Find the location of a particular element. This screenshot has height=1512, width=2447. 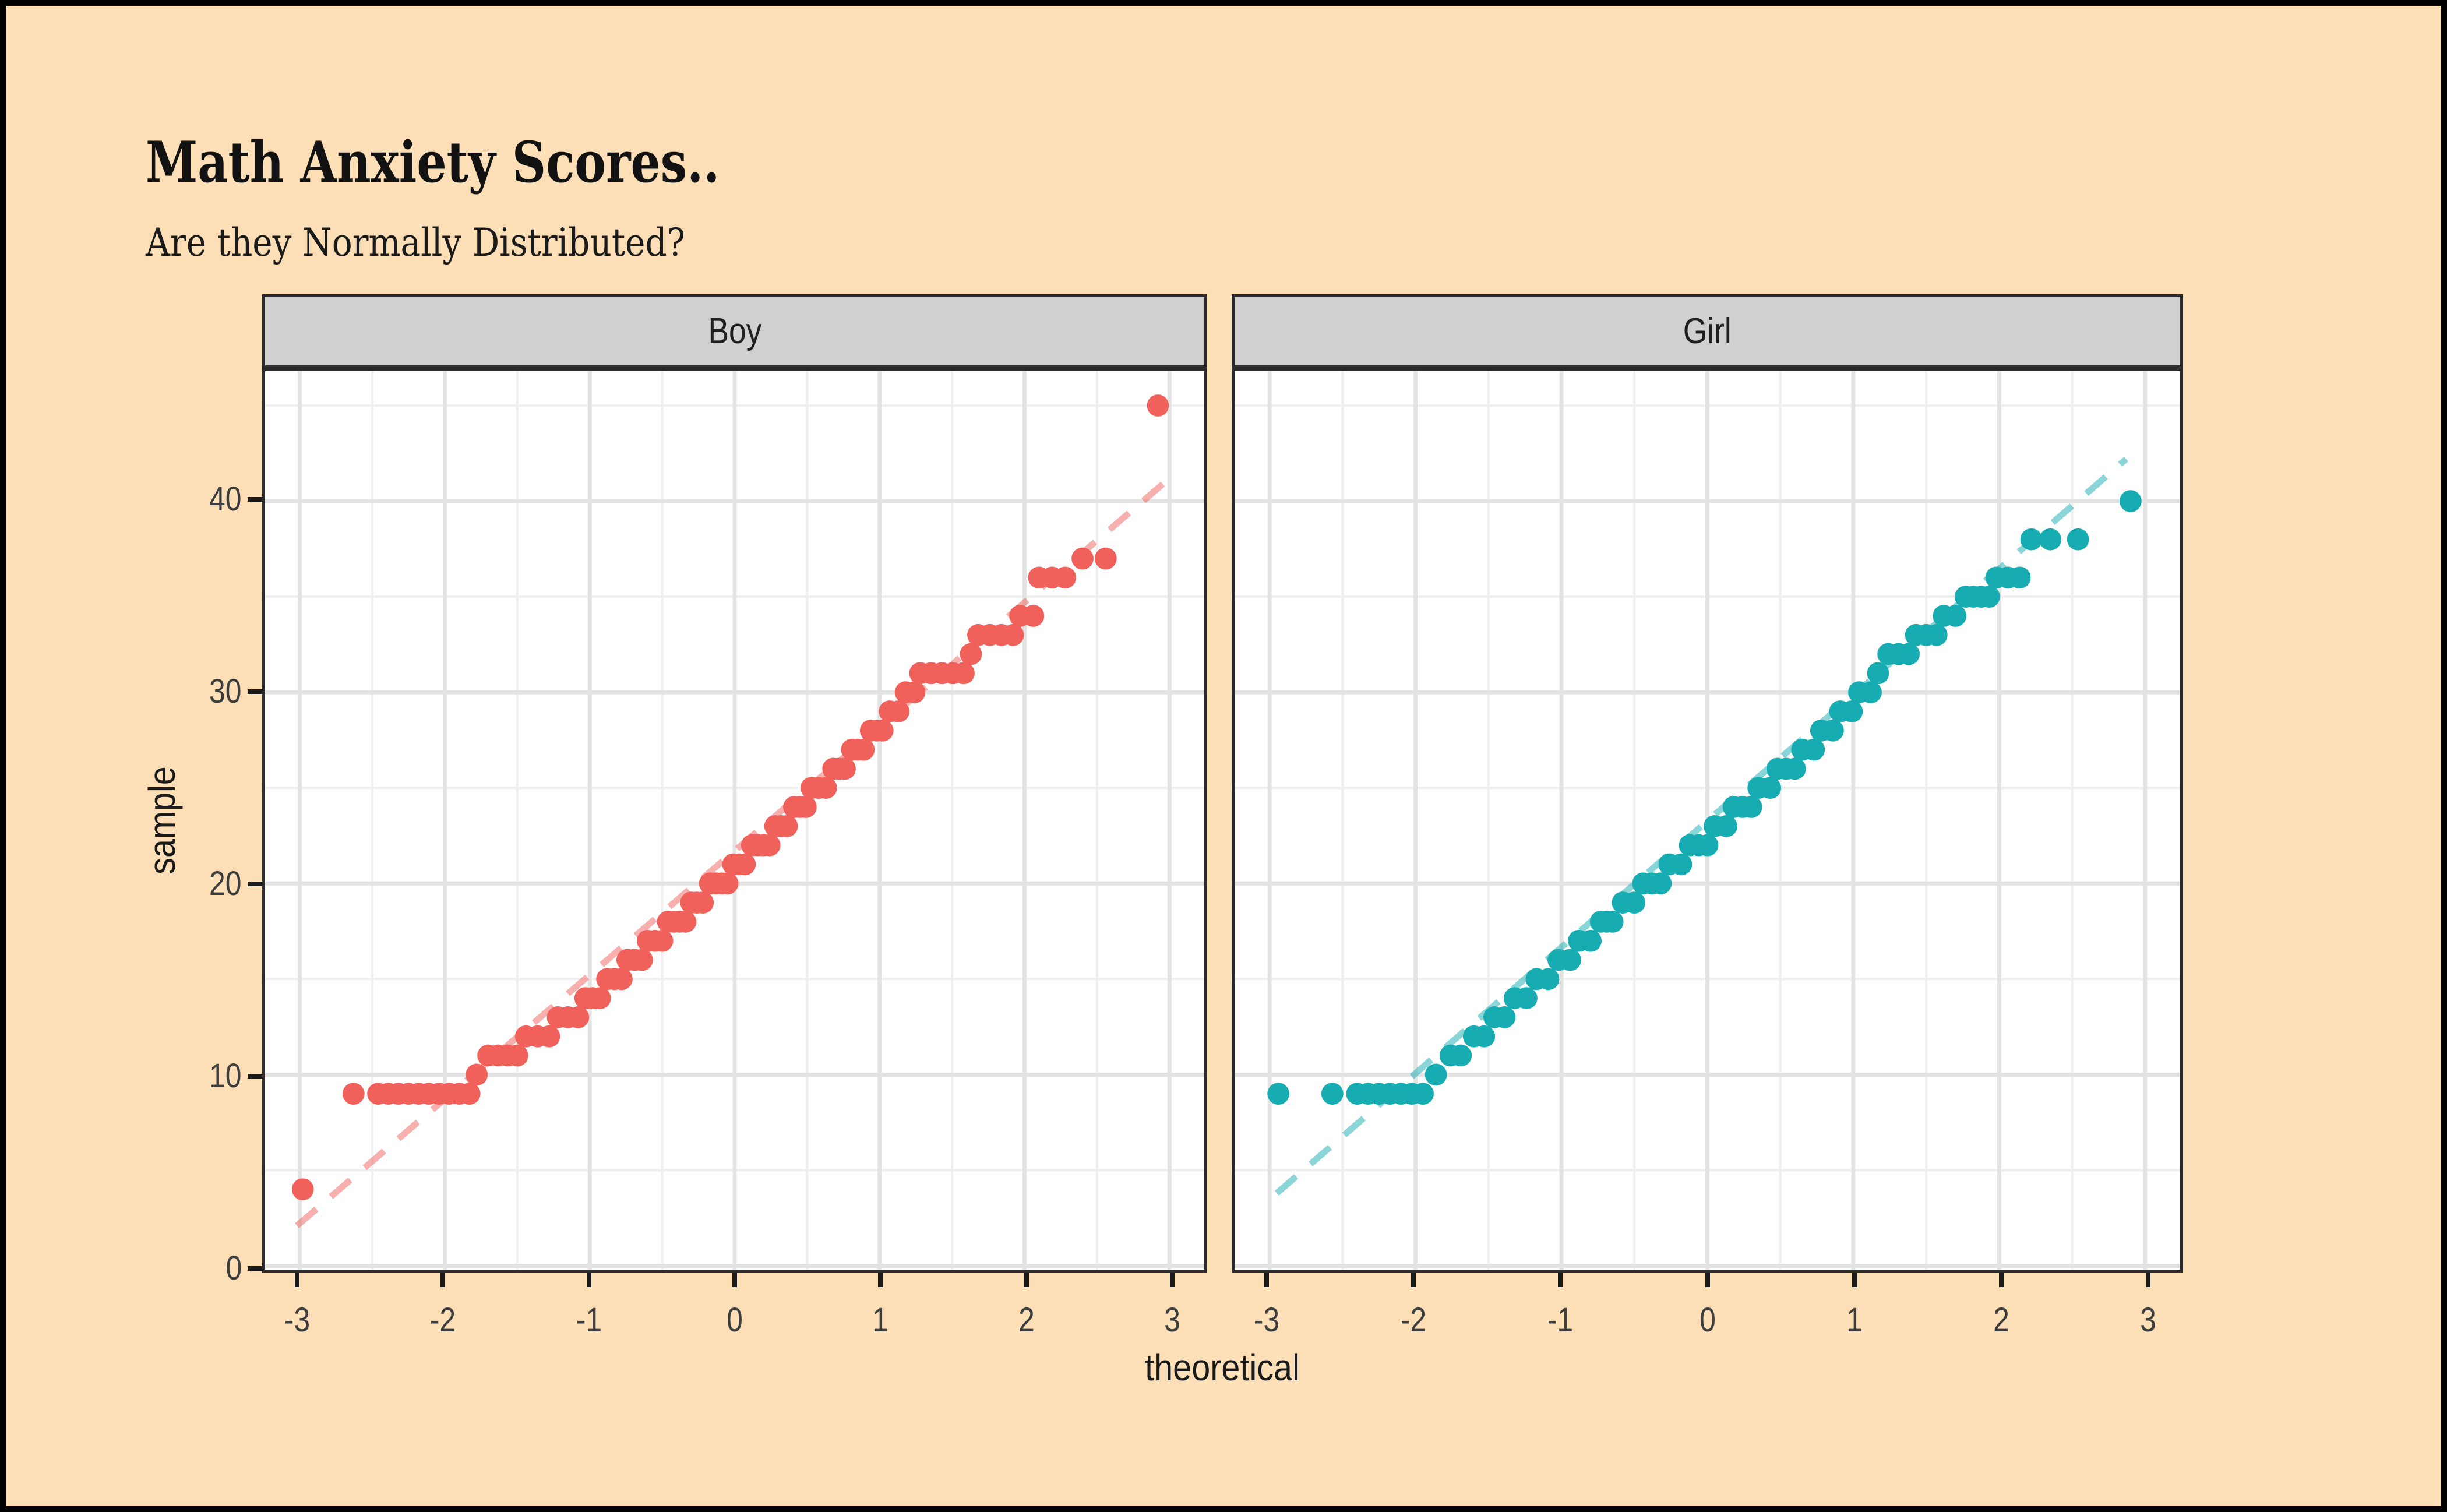

y-tick-label: 30 is located at coordinates (225, 691).